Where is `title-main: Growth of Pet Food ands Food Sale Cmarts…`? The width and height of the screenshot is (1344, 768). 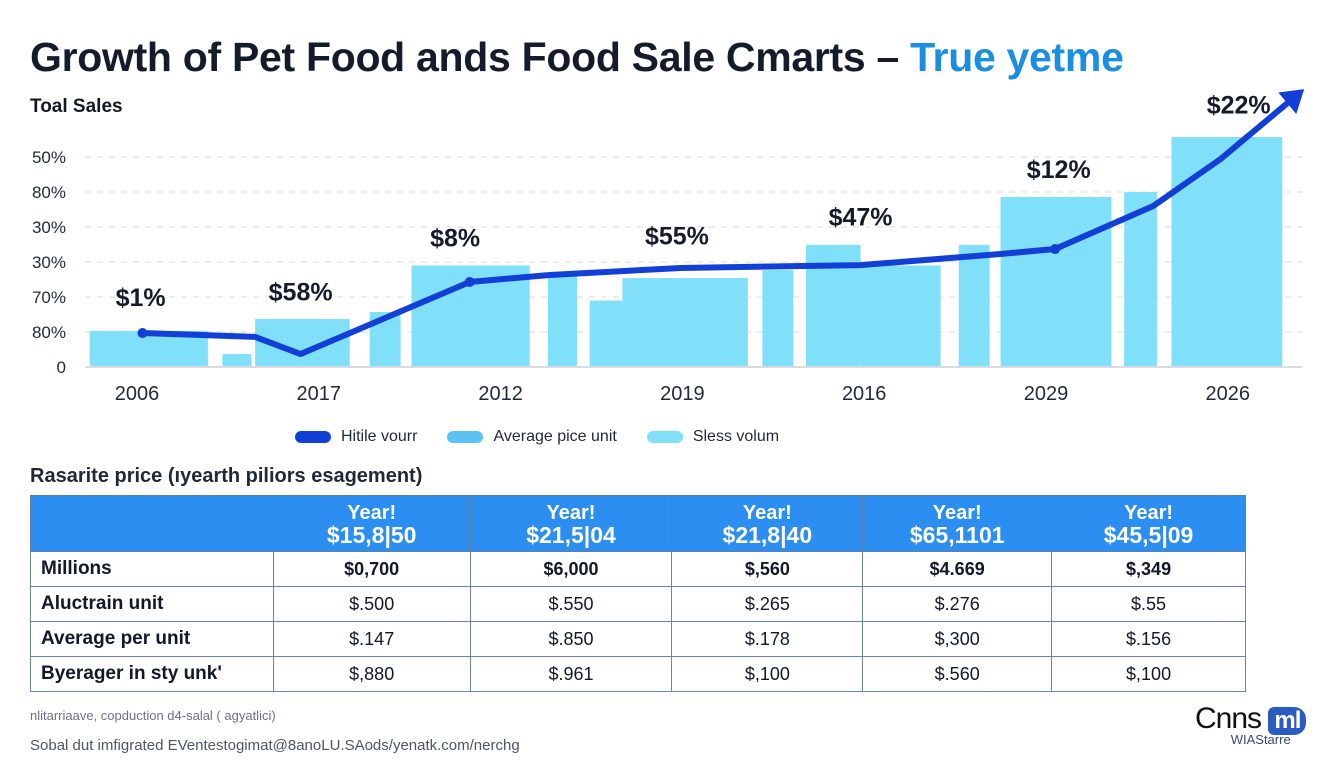
title-main: Growth of Pet Food ands Food Sale Cmarts… is located at coordinates (464, 57).